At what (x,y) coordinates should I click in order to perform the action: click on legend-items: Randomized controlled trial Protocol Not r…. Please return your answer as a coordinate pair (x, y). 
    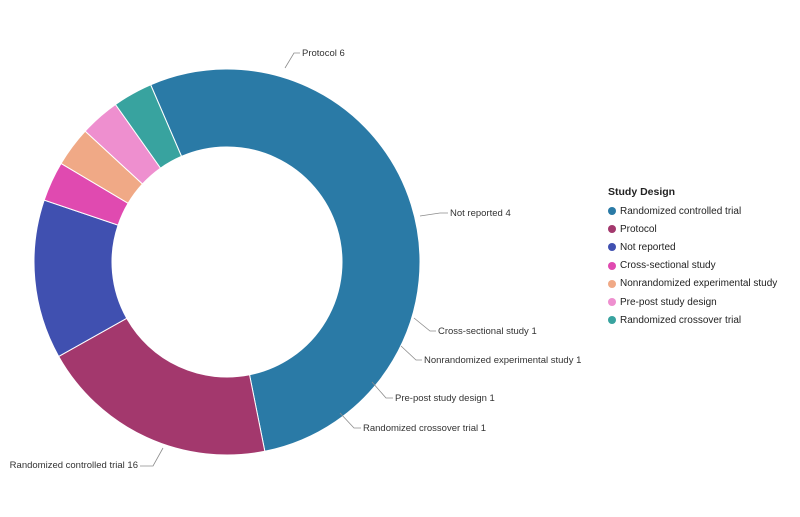
    Looking at the image, I should click on (692, 265).